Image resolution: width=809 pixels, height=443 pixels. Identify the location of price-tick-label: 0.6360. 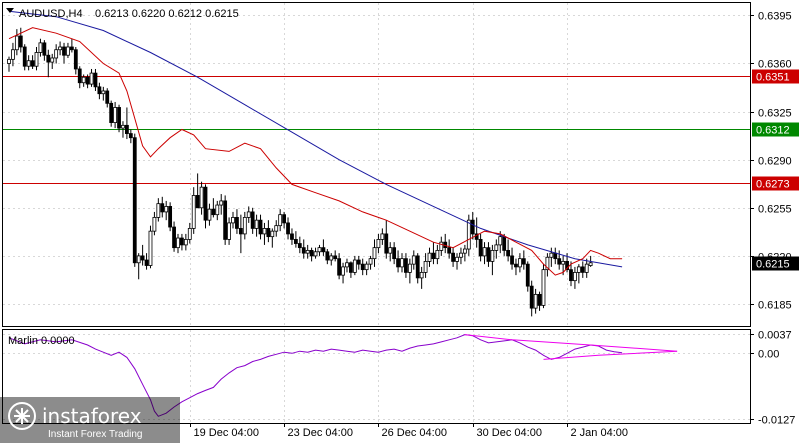
(775, 65).